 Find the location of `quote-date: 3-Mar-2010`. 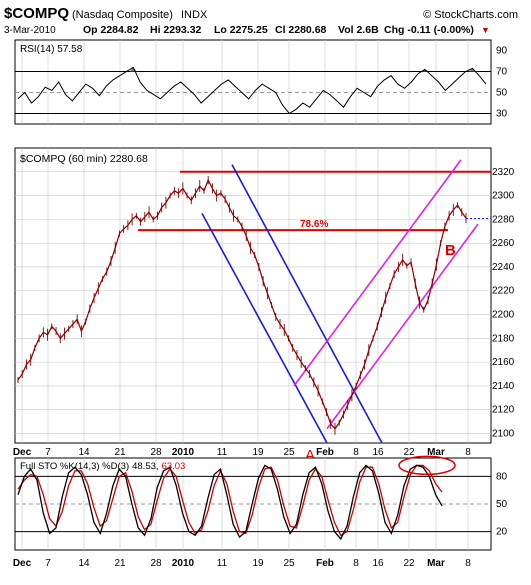

quote-date: 3-Mar-2010 is located at coordinates (30, 30).